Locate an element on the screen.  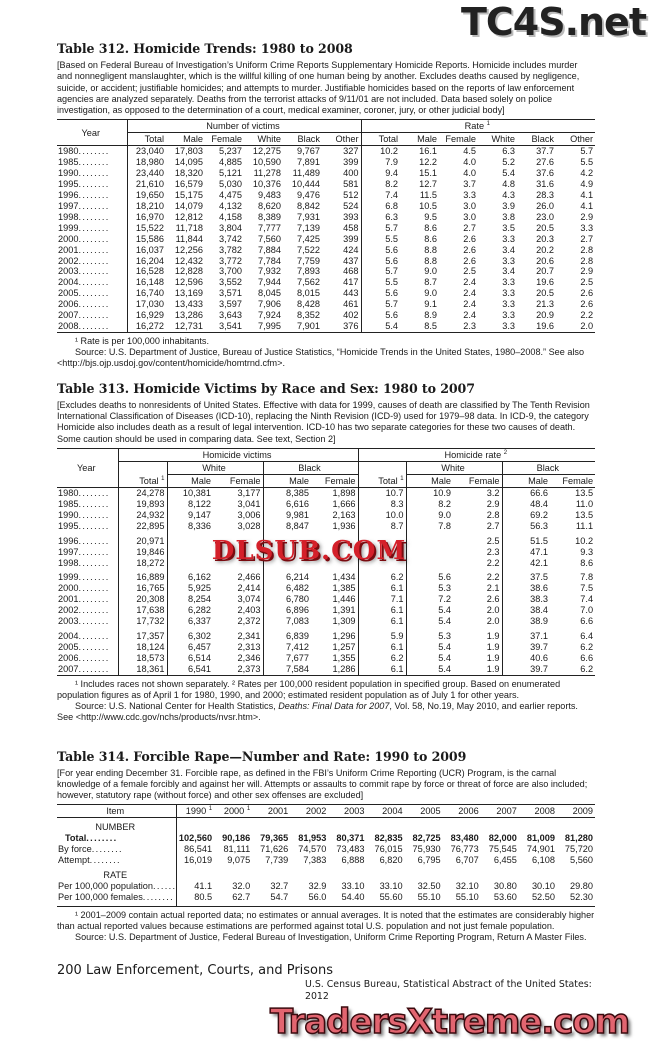
value-cell: 41.1 is located at coordinates (203, 886).